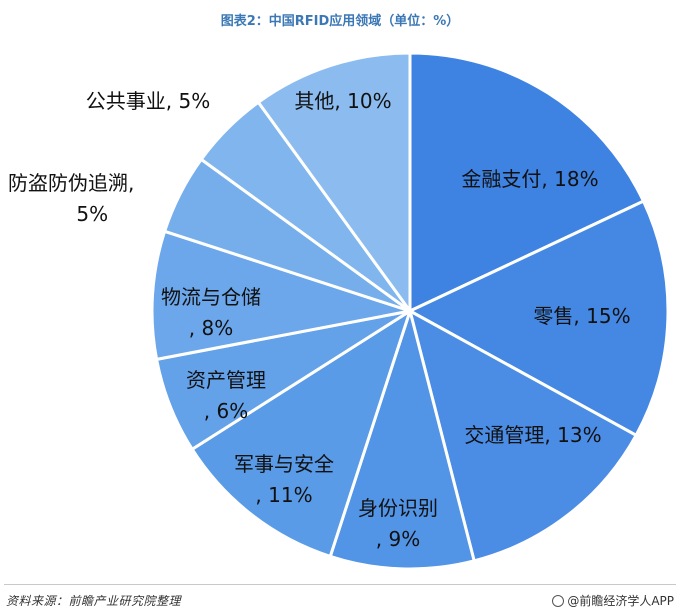  What do you see at coordinates (558, 601) in the screenshot?
I see `brand-logo-icon` at bounding box center [558, 601].